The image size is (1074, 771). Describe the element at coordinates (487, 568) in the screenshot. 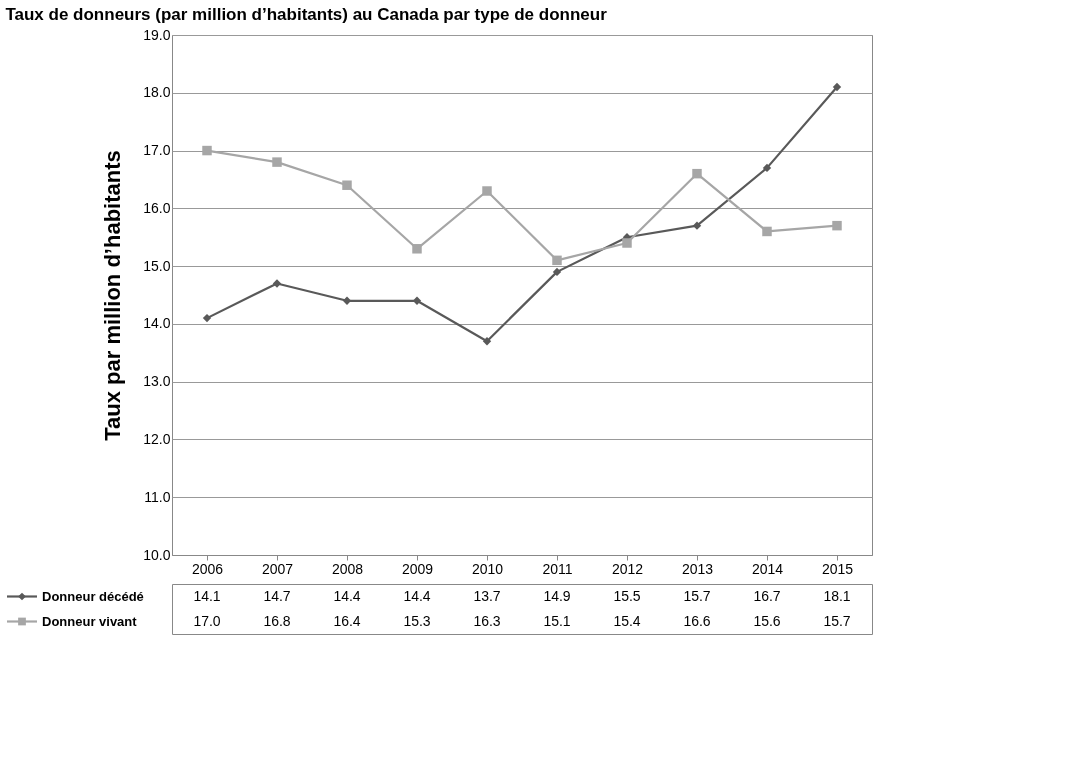

I see `x-tick-label: 2010` at that location.